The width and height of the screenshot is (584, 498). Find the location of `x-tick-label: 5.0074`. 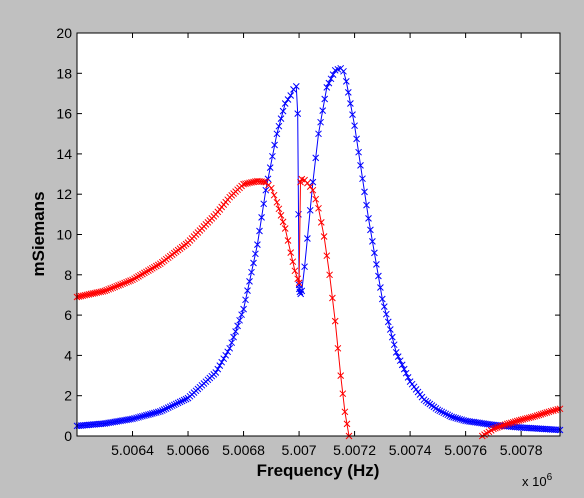

x-tick-label: 5.0074 is located at coordinates (410, 450).